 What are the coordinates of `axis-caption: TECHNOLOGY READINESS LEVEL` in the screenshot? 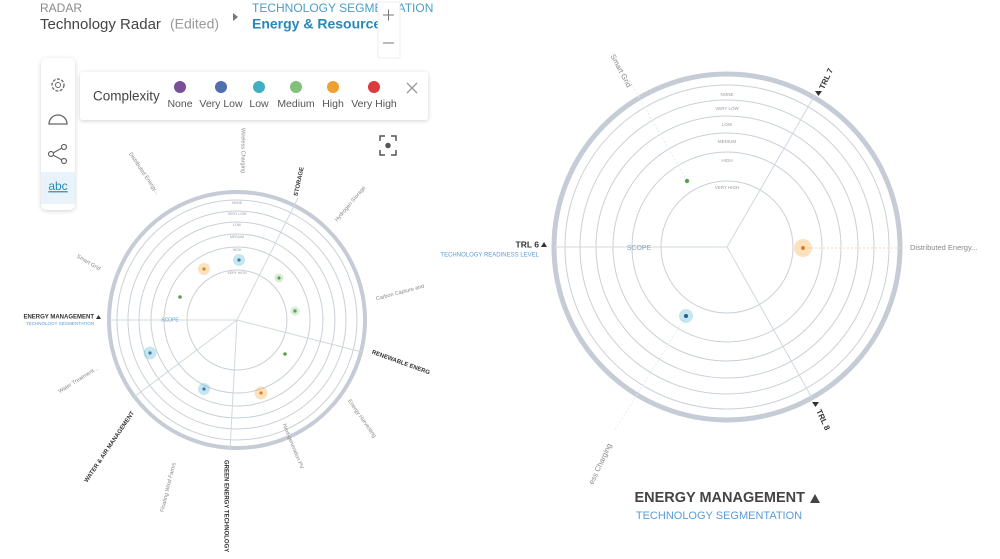 It's located at (489, 256).